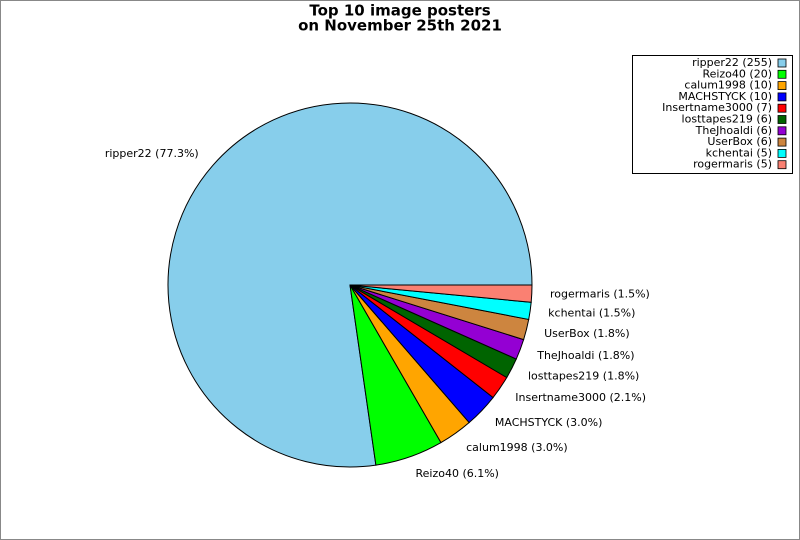  I want to click on legend-label: losttapes219 (6), so click(727, 119).